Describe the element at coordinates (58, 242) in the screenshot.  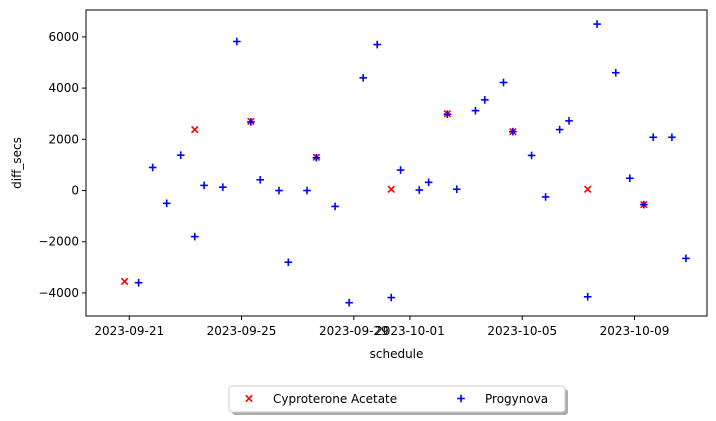
I see `y-tick-label: −2000` at that location.